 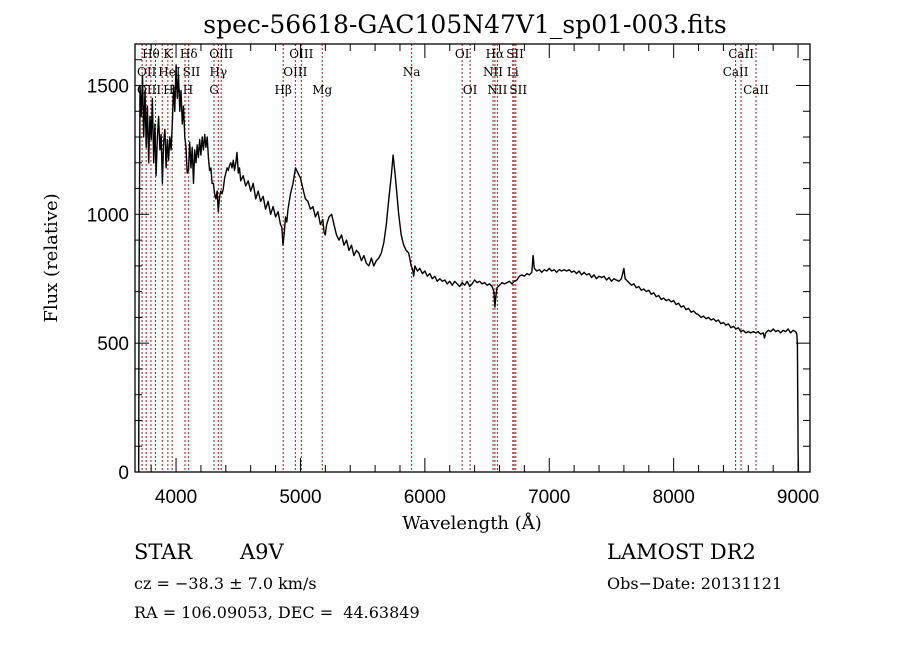 What do you see at coordinates (123, 473) in the screenshot?
I see `y-tick-label: 0` at bounding box center [123, 473].